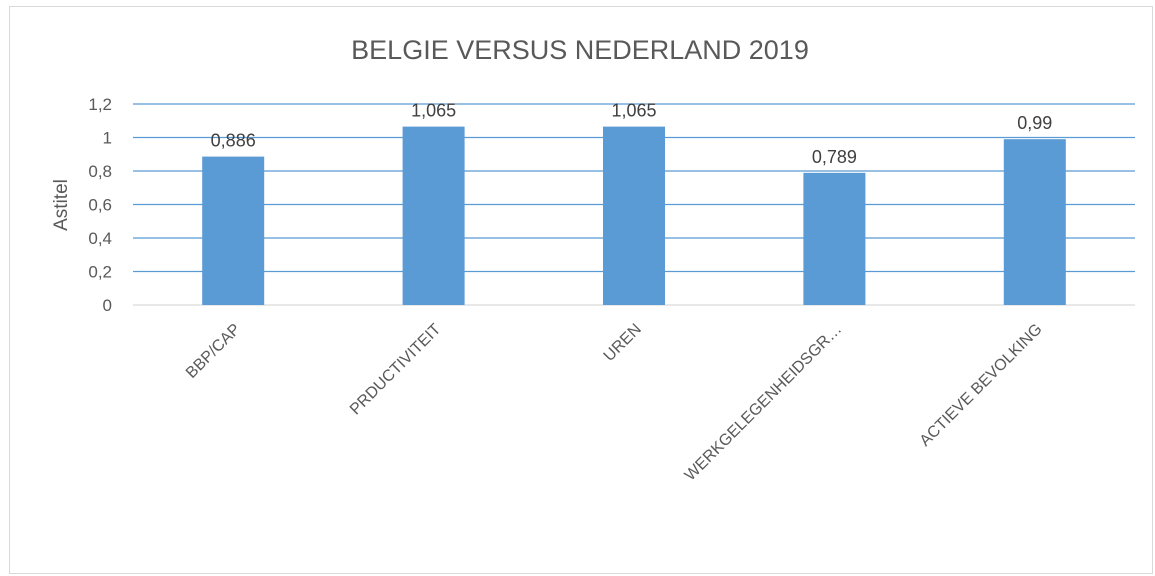  What do you see at coordinates (100, 238) in the screenshot?
I see `y-tick-label: 0,4` at bounding box center [100, 238].